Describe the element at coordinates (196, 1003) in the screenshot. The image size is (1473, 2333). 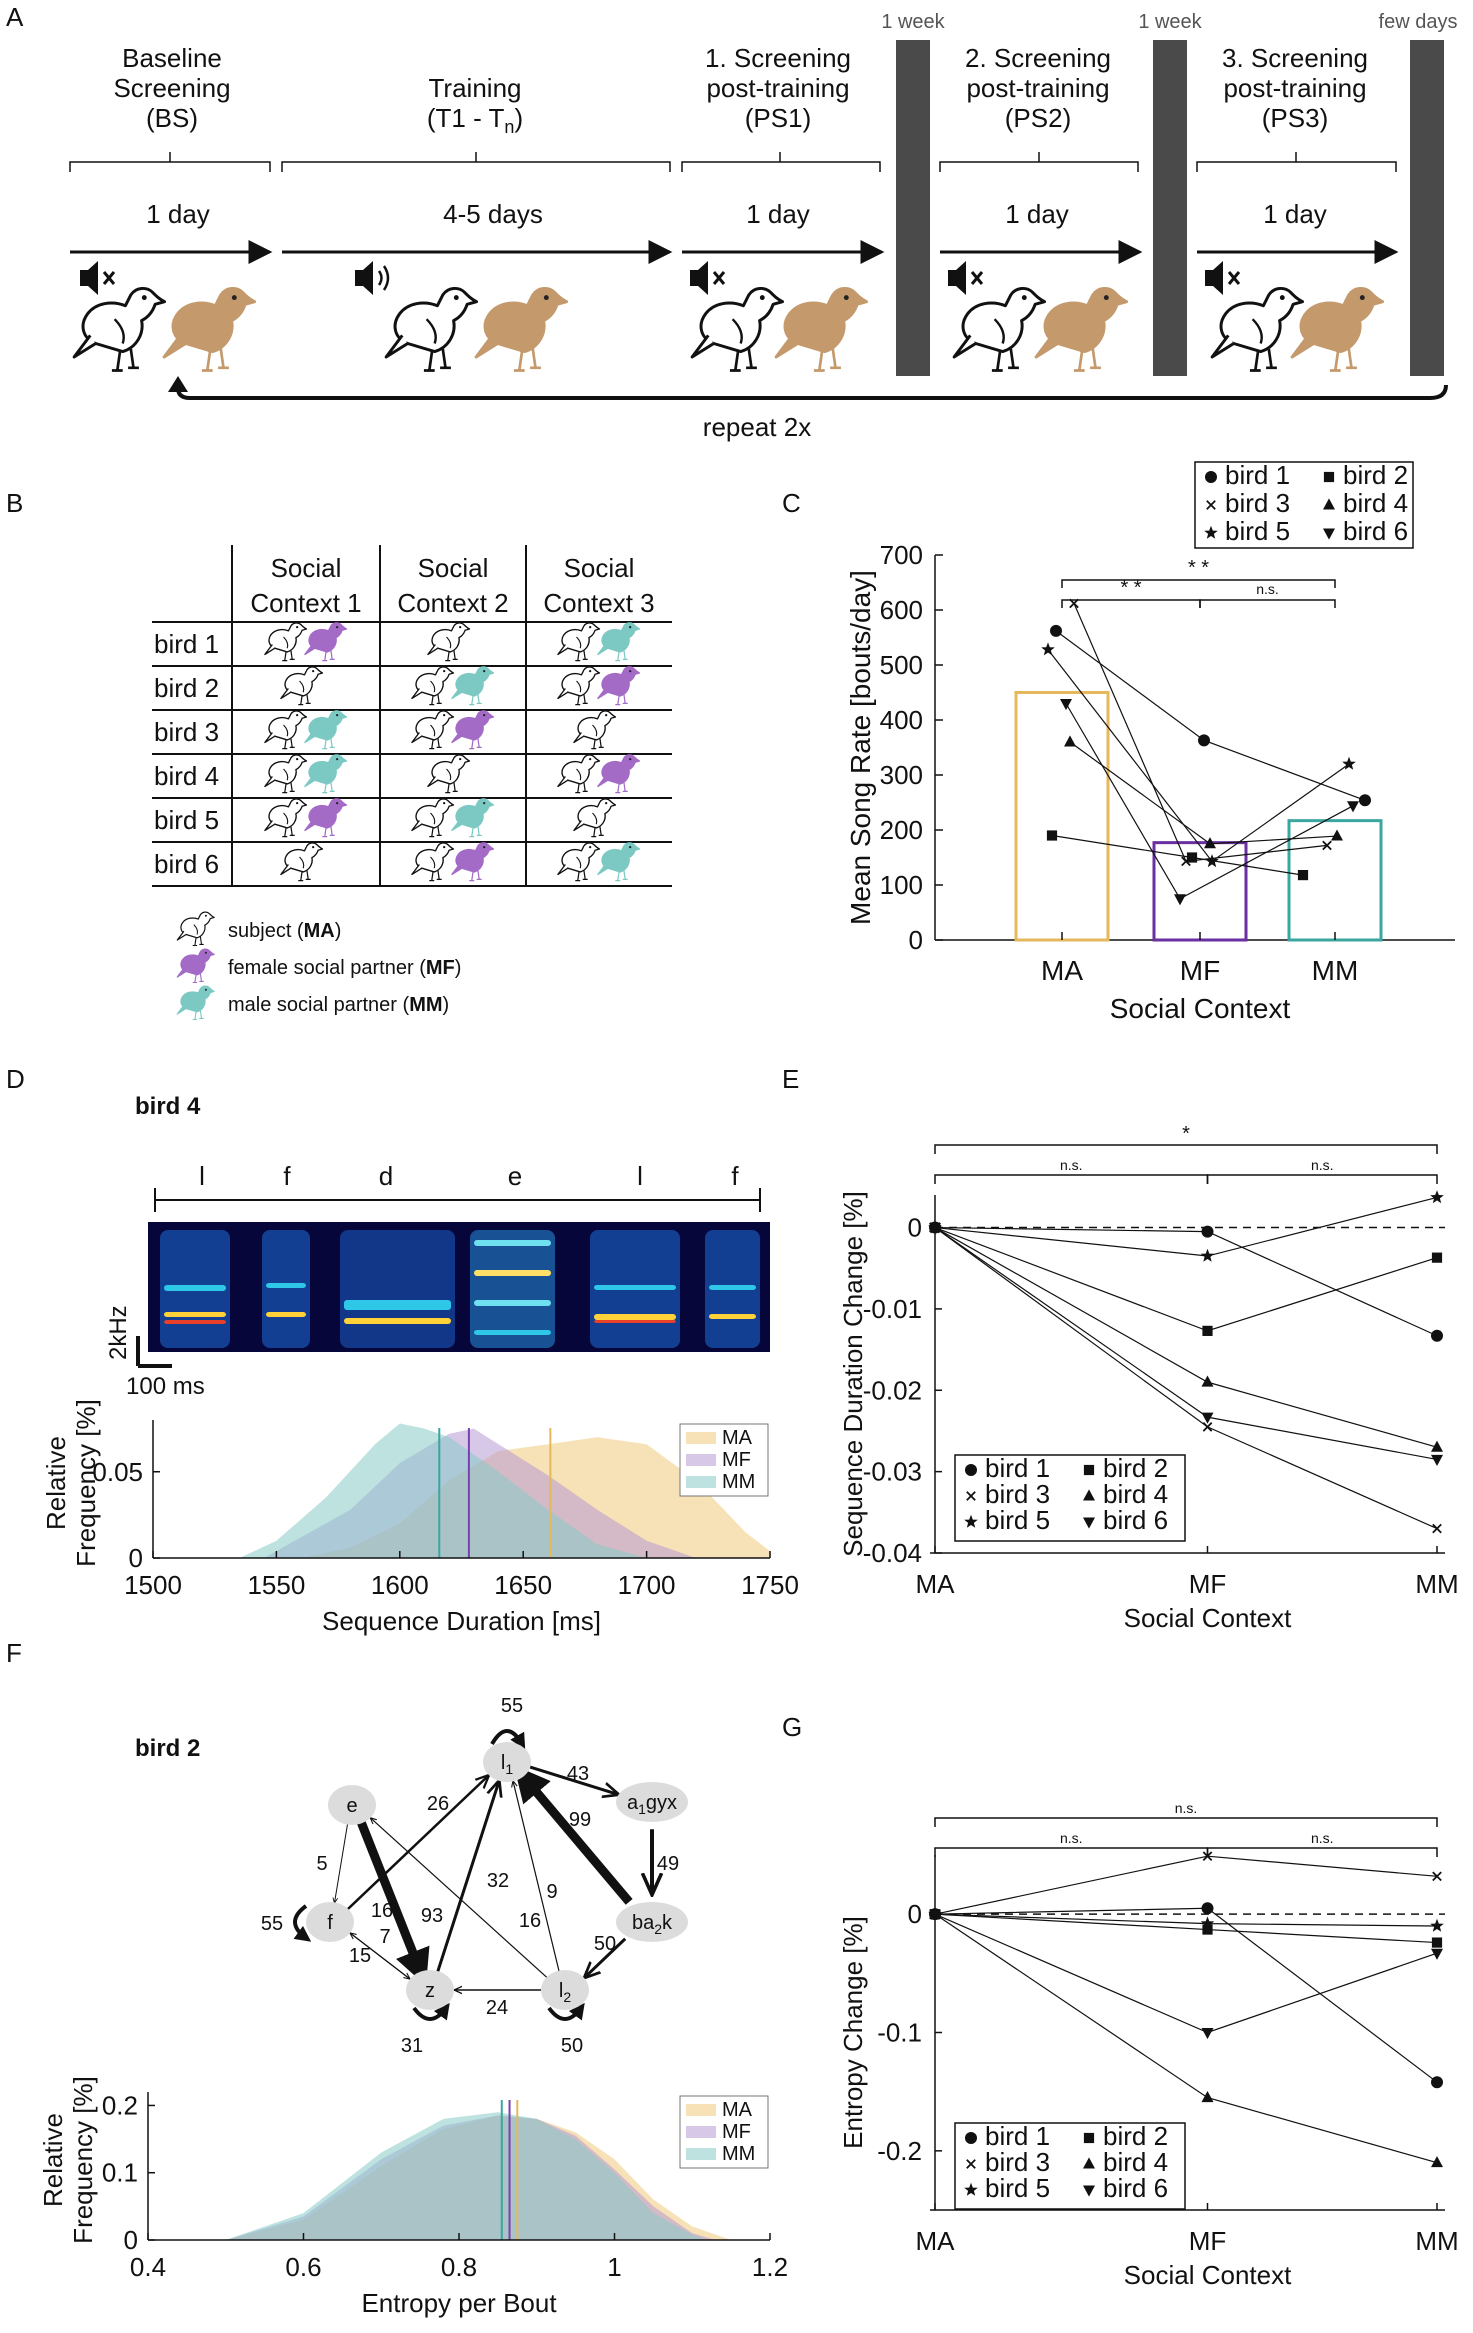
I see `male-legend-bird-icon-wing` at that location.